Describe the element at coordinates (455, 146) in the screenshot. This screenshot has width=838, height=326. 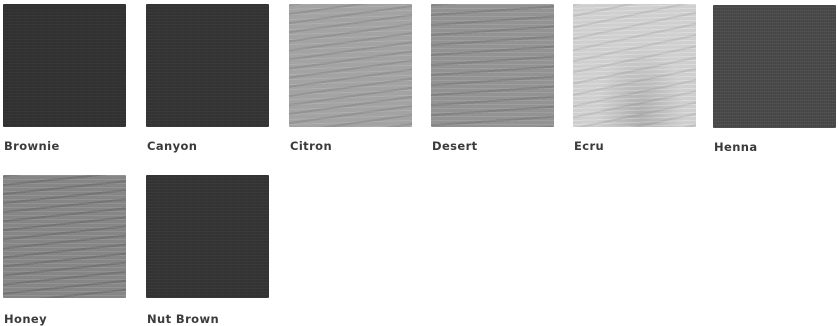
I see `swatch-label-desert: Desert` at that location.